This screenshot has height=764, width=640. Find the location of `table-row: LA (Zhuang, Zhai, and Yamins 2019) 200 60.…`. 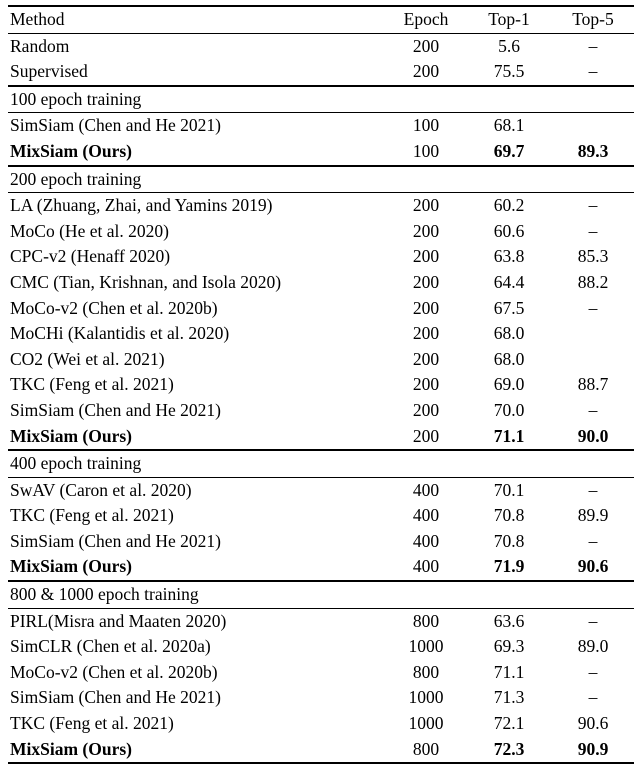

table-row: LA (Zhuang, Zhai, and Yamins 2019) 200 60.… is located at coordinates (321, 206).